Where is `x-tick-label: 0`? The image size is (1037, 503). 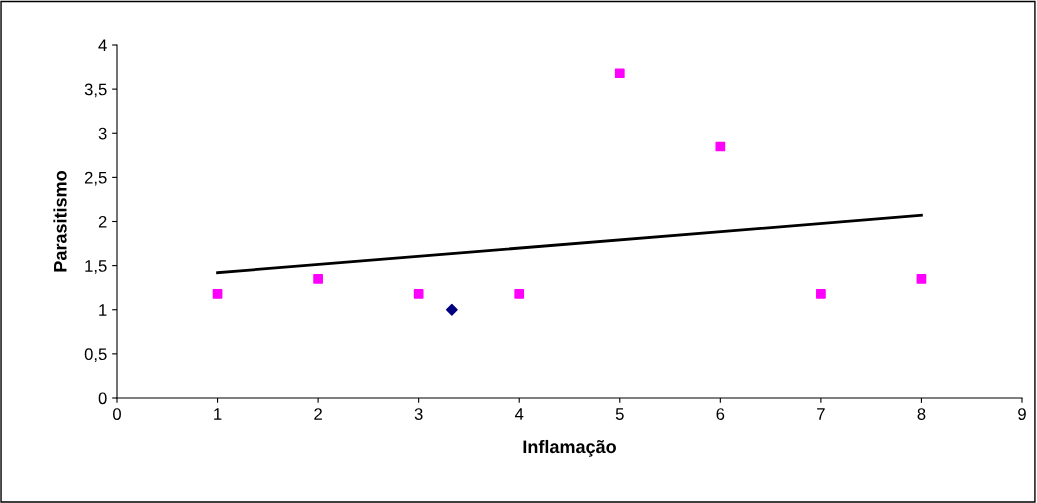
x-tick-label: 0 is located at coordinates (117, 414).